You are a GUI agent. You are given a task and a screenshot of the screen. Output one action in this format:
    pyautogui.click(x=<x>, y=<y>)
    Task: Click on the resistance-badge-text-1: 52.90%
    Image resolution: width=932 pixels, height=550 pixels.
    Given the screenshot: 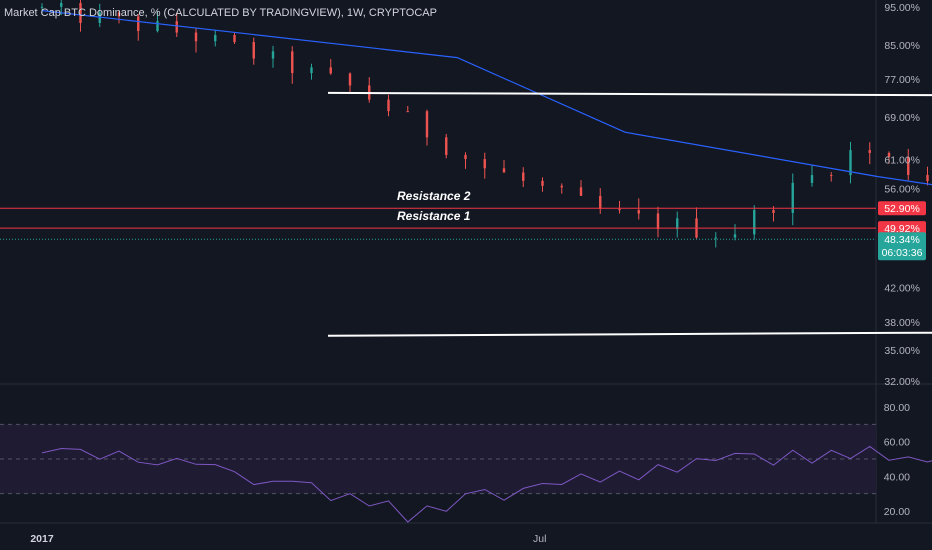 What is the action you would take?
    pyautogui.click(x=902, y=209)
    